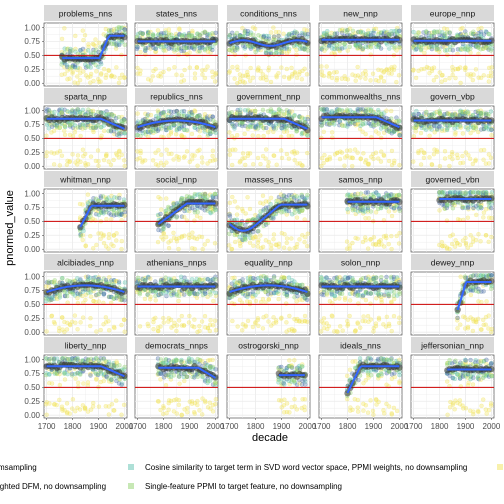 This screenshot has height=504, width=504. I want to click on smooth-line, so click(93, 47).